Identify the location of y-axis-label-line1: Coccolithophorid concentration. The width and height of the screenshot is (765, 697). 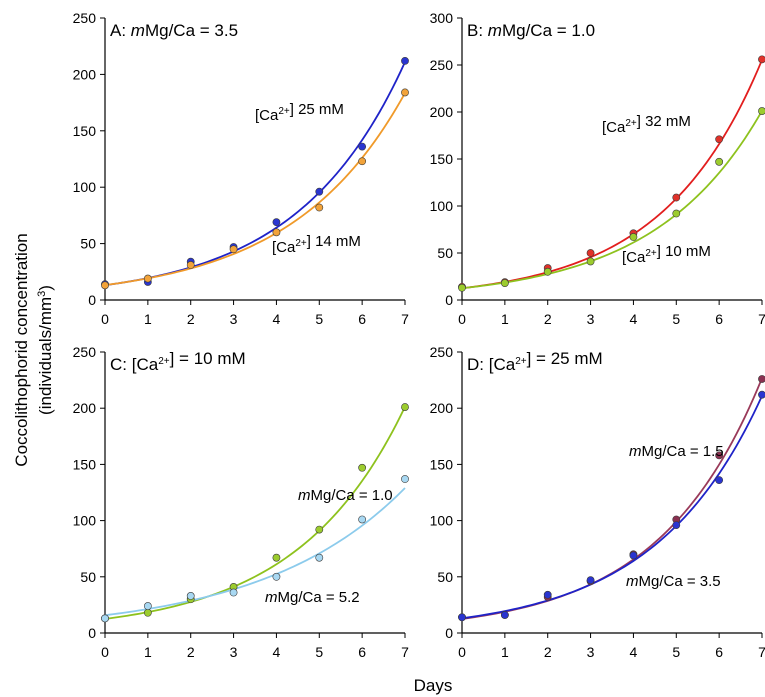
(21, 349).